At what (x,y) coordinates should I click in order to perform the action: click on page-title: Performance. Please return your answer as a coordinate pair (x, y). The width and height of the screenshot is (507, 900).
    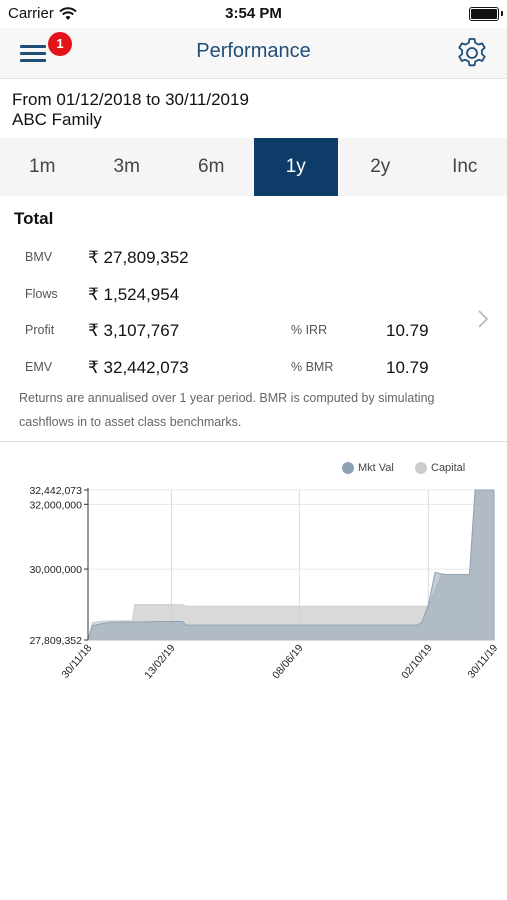
    Looking at the image, I should click on (253, 51).